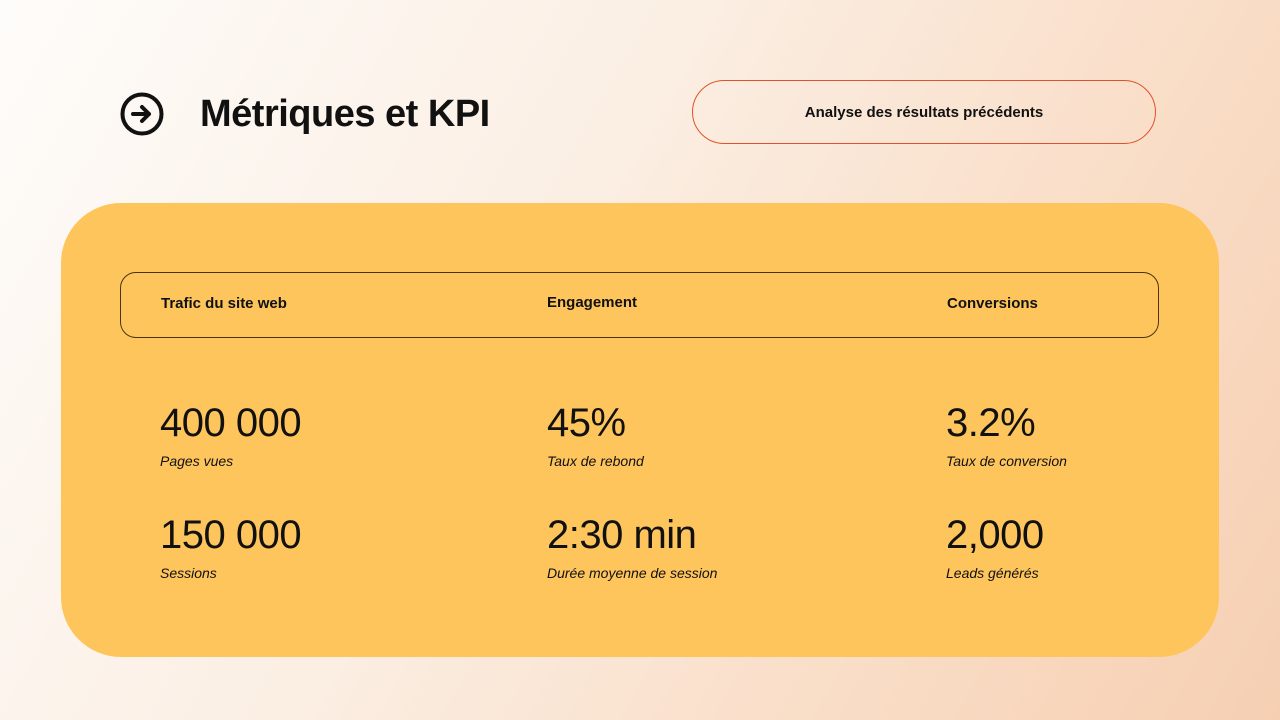  What do you see at coordinates (622, 535) in the screenshot?
I see `metric-value: 2:30 min` at bounding box center [622, 535].